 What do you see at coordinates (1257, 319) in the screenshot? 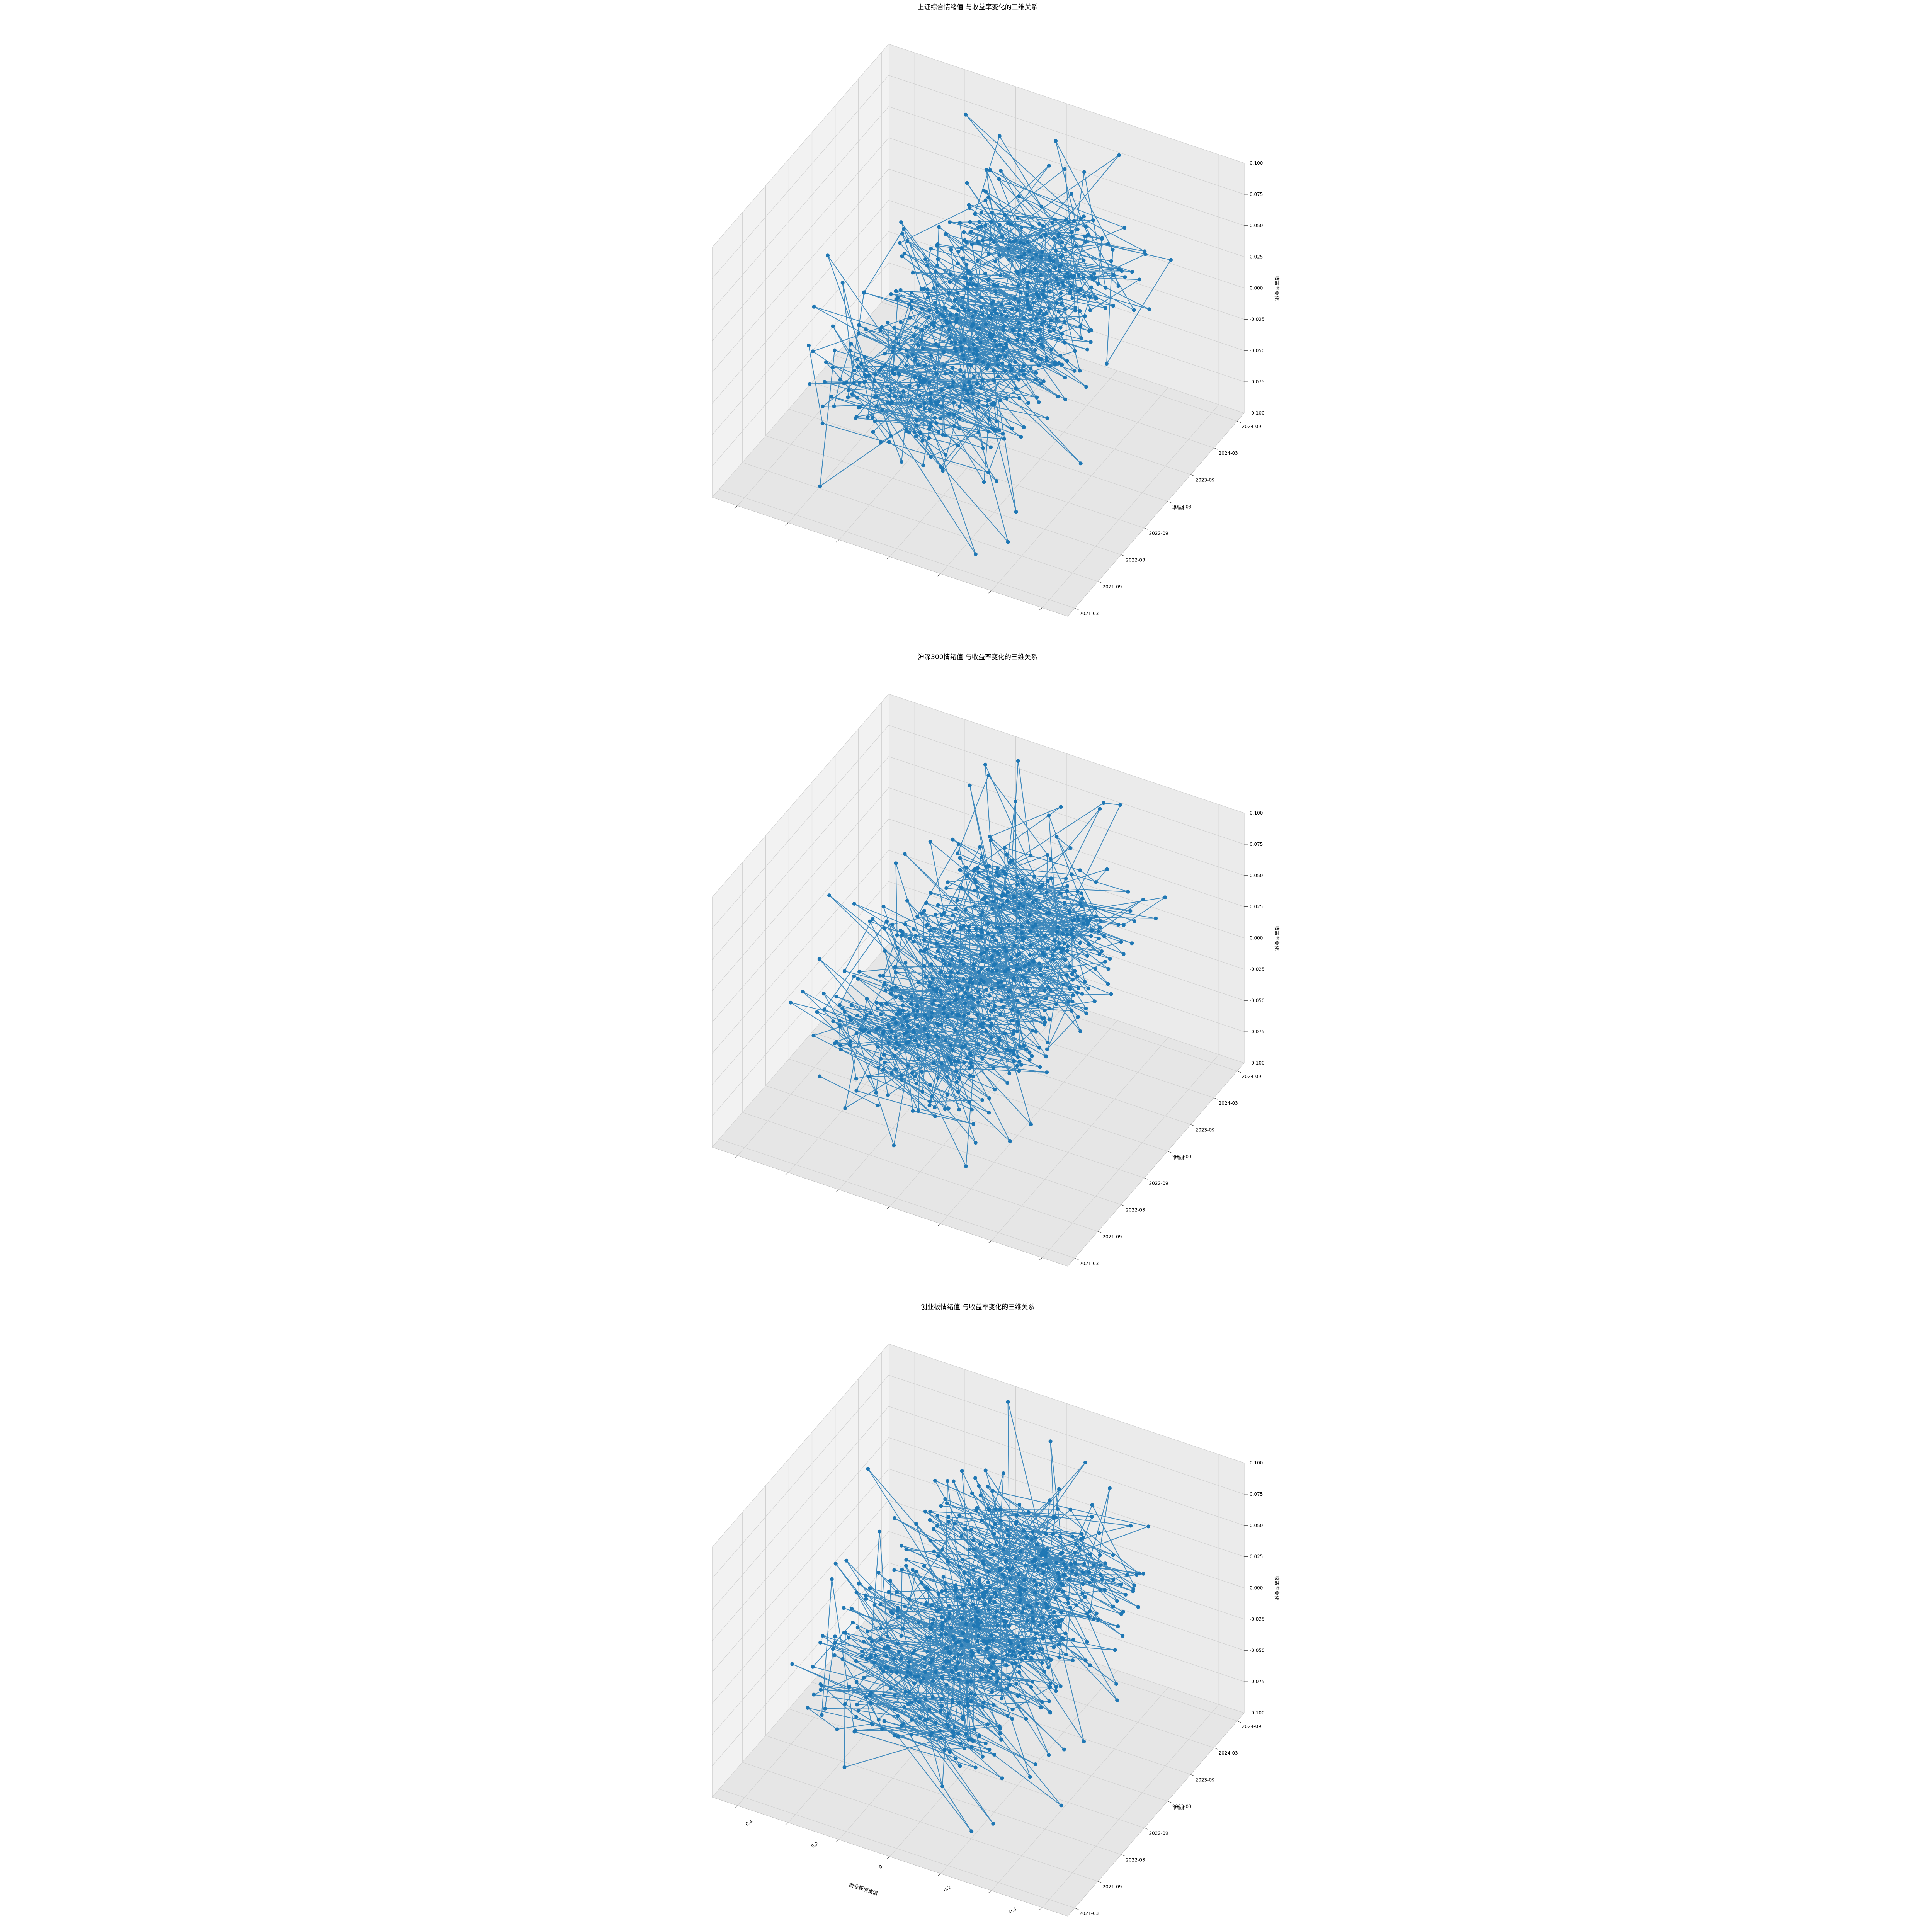
I see `z-tick-label: -0.025` at bounding box center [1257, 319].